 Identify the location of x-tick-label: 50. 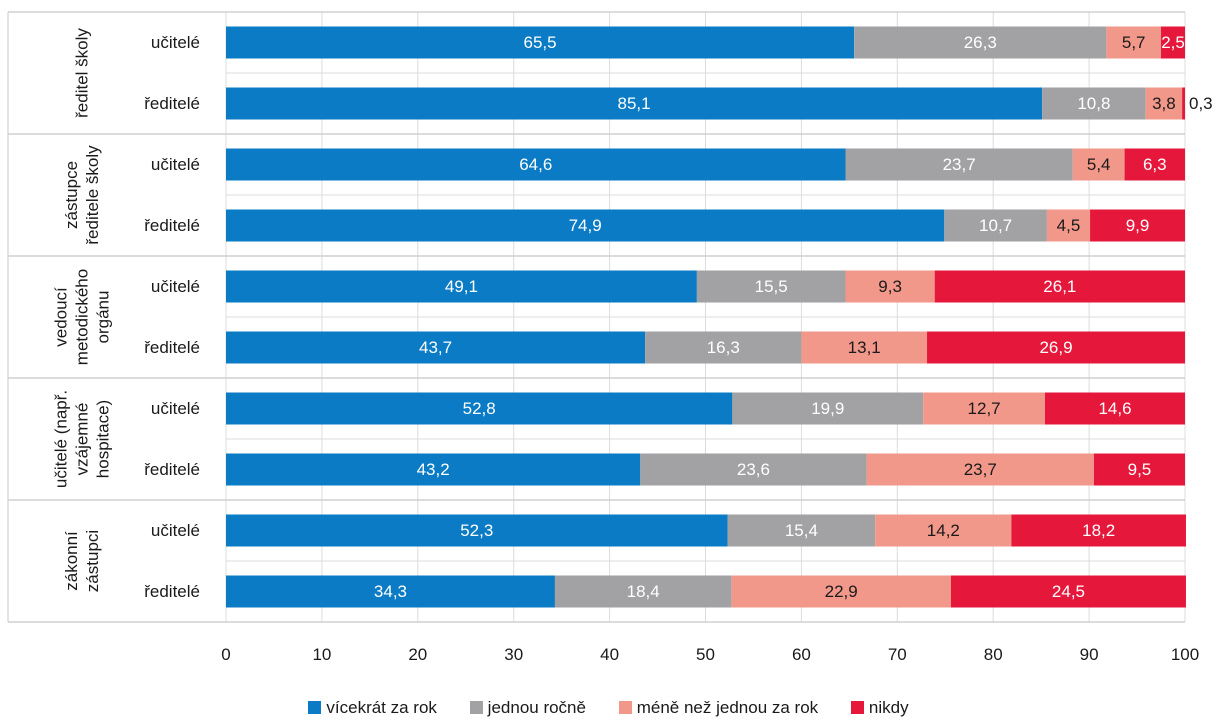
(705, 654).